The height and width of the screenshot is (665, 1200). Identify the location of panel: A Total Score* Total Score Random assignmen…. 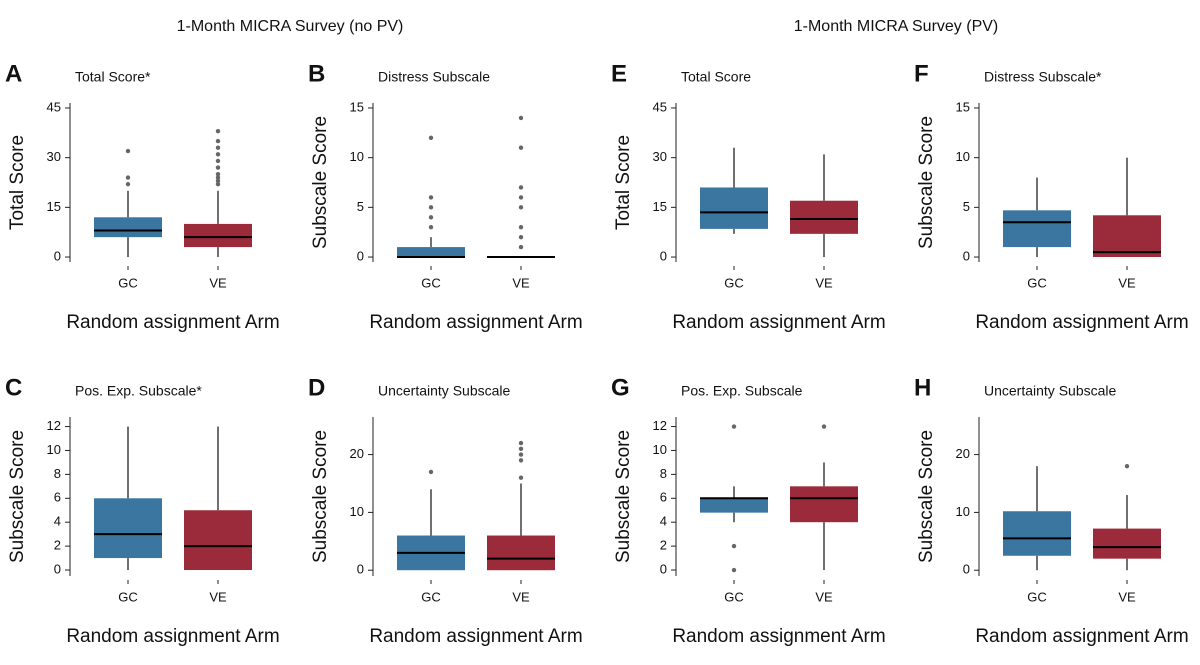
(142, 196).